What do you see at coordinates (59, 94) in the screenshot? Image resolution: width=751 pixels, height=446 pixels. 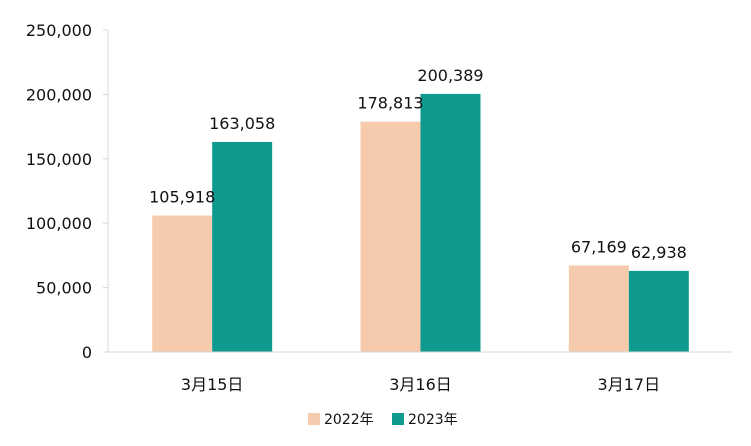 I see `y-tick-label: 200,000` at bounding box center [59, 94].